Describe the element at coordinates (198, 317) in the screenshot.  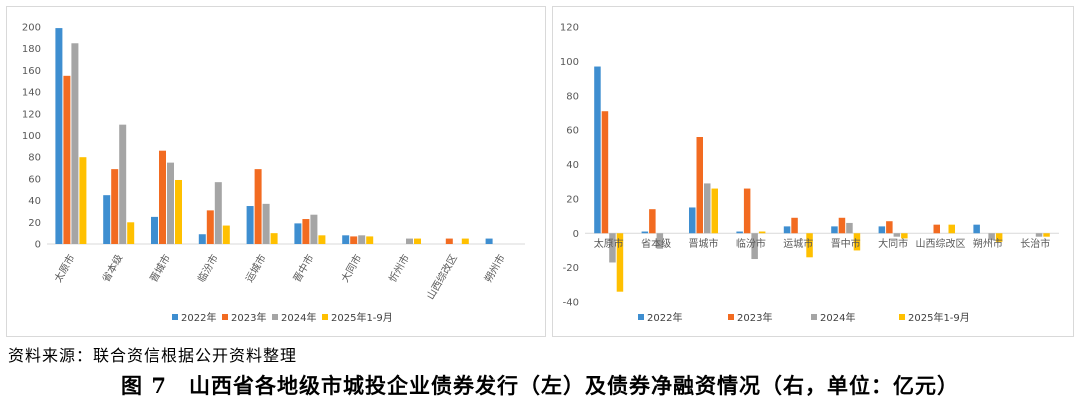
I see `legend-label: 2022年` at that location.